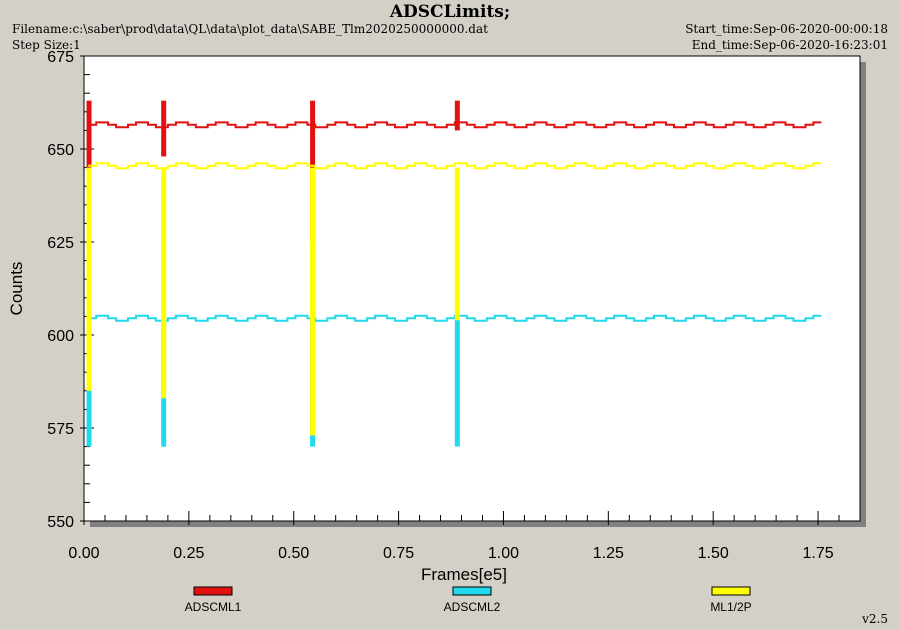 The image size is (900, 630). Describe the element at coordinates (188, 553) in the screenshot. I see `x-tick-label: 0.25` at that location.